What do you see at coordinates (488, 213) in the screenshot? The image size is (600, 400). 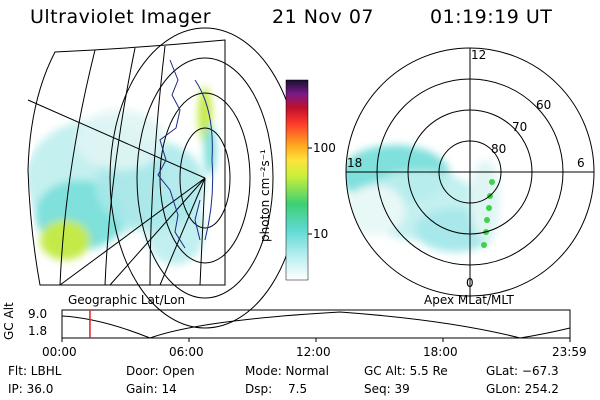 I see `polar-bright-spots` at bounding box center [488, 213].